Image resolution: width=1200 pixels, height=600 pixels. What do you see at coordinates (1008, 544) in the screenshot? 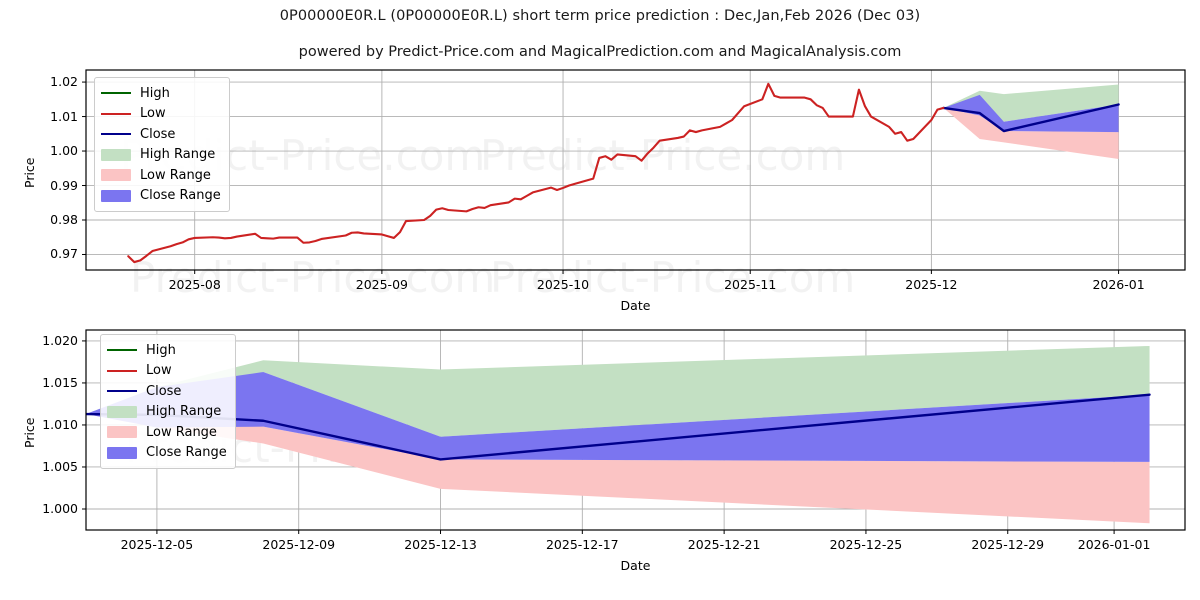
I see `detail-x-tick: 2025-12-29` at bounding box center [1008, 544].